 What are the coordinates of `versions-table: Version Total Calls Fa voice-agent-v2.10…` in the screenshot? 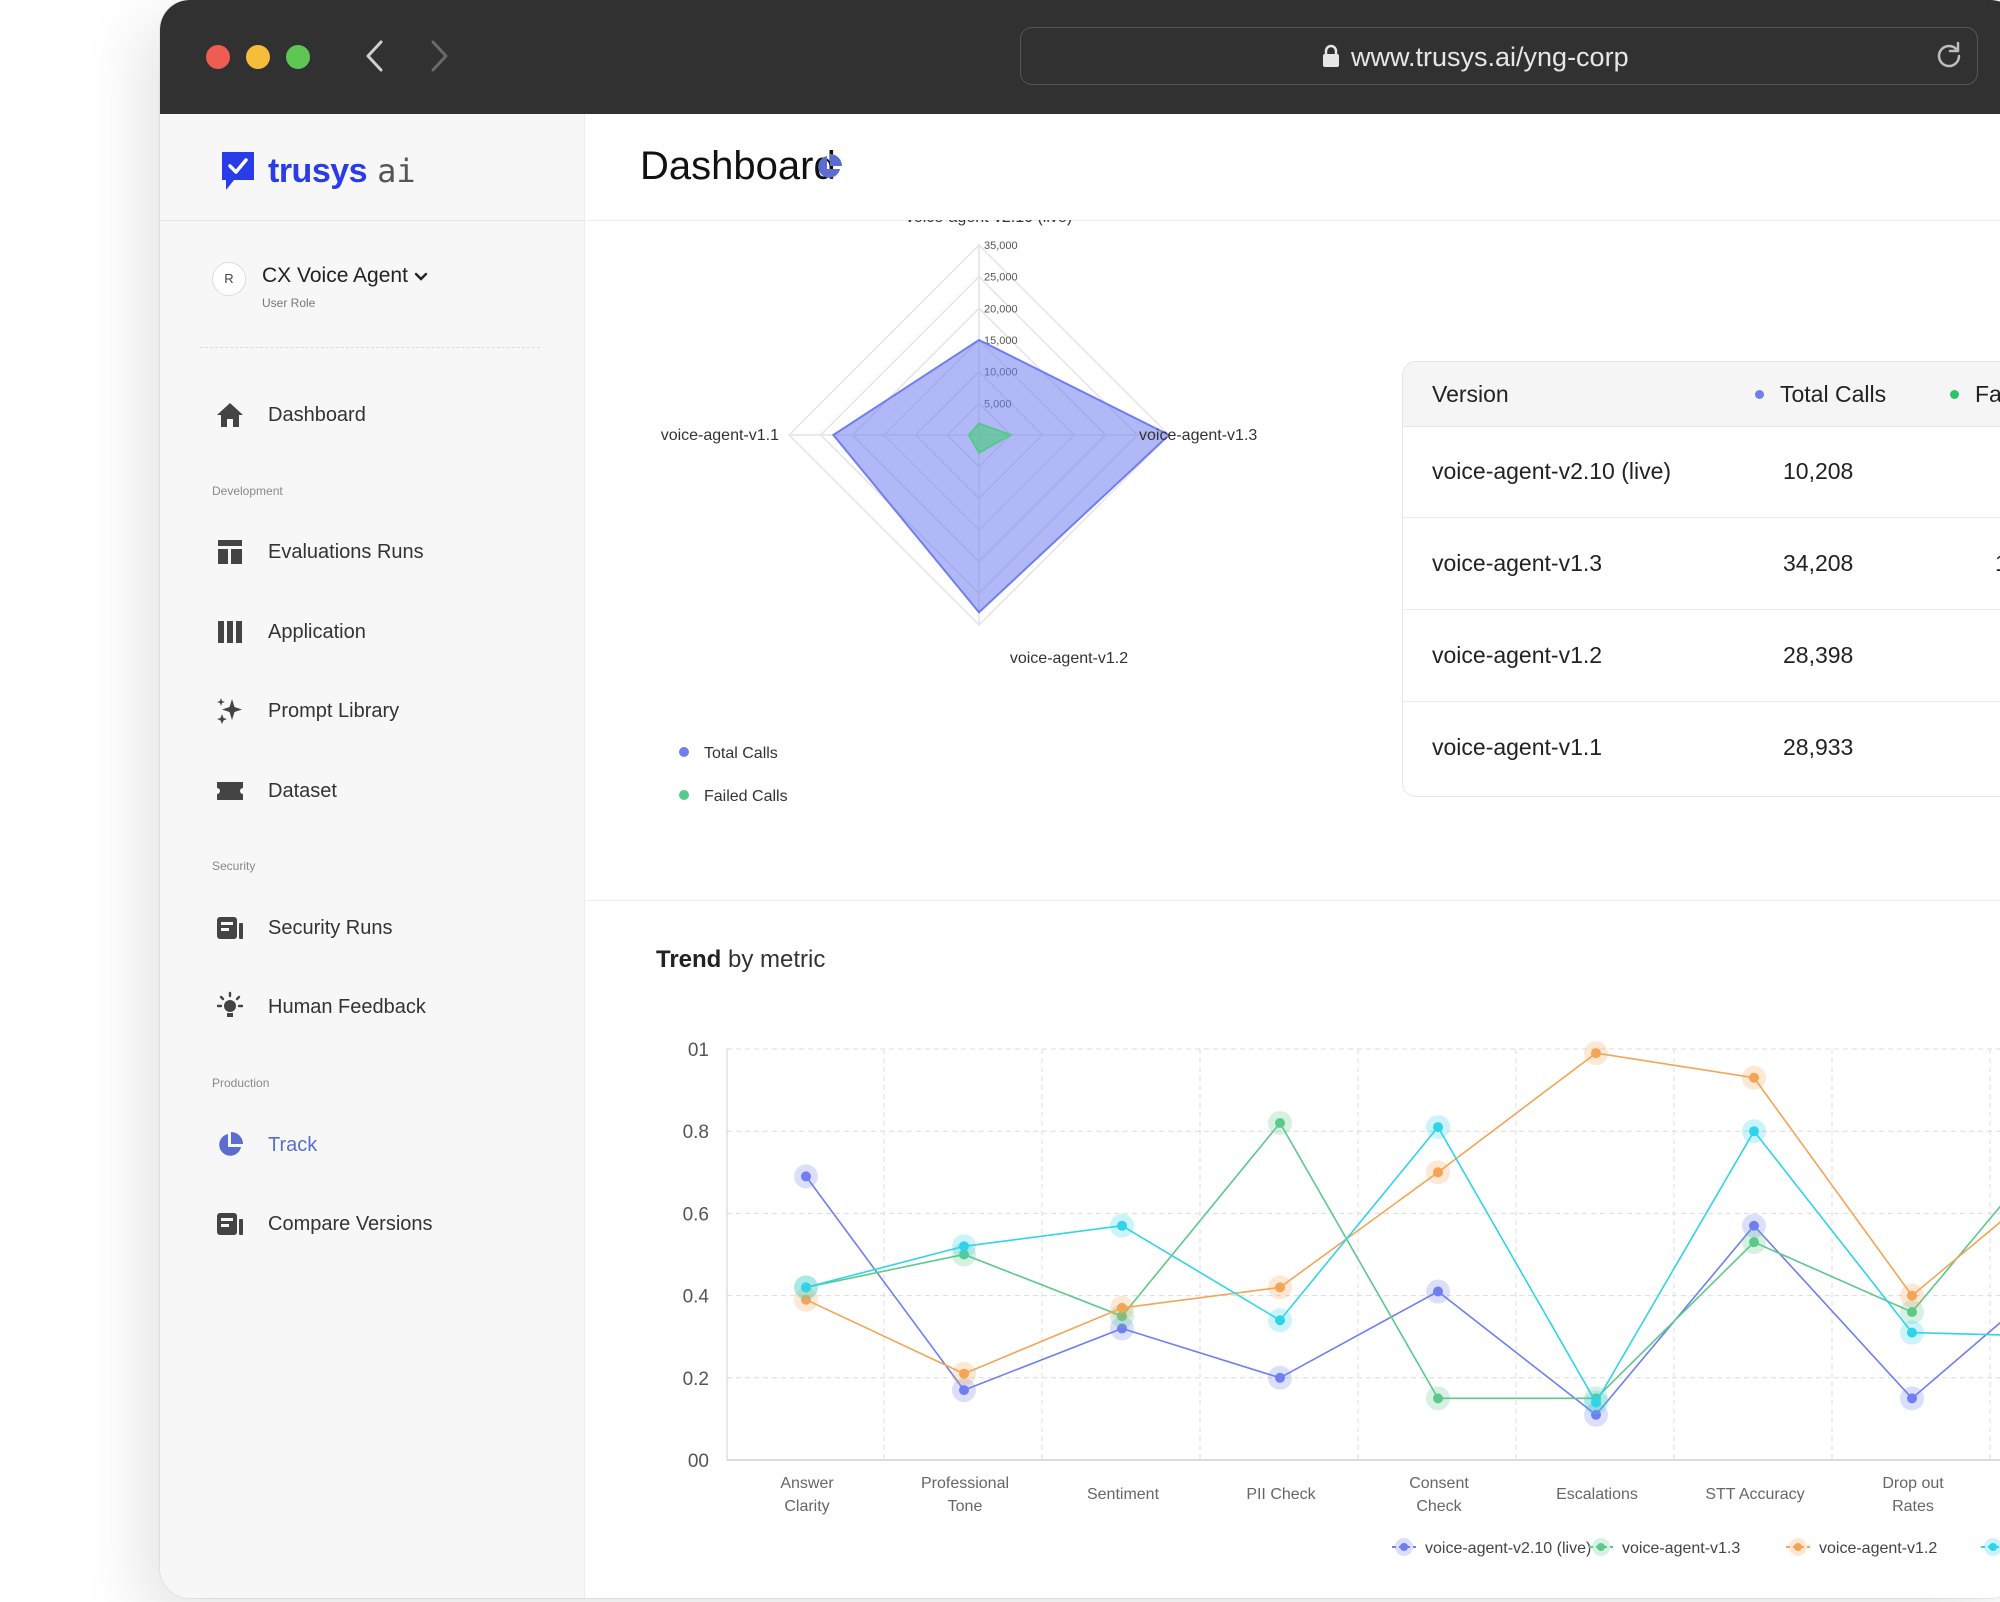 It's located at (1701, 579).